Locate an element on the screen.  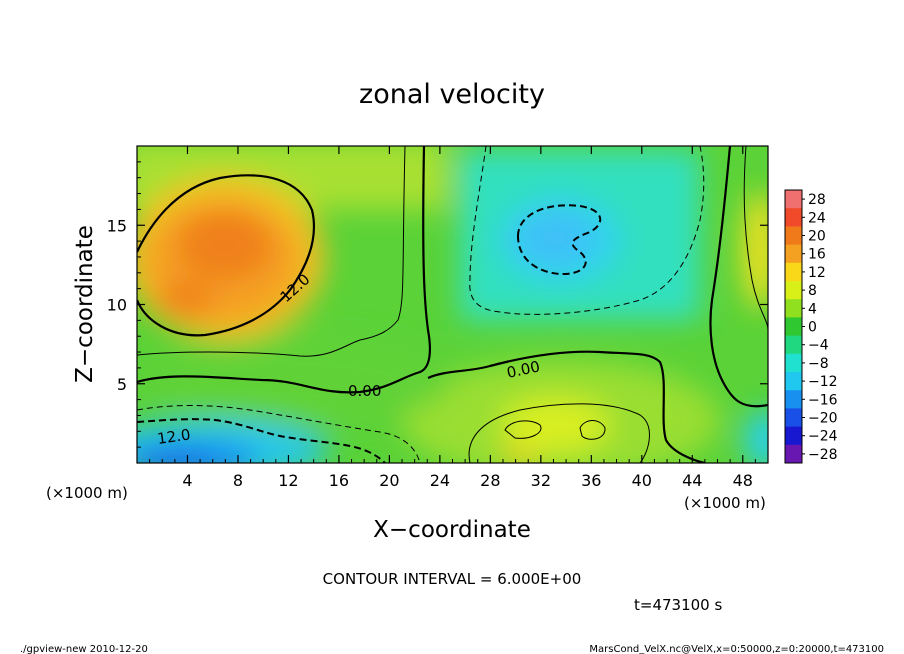
colorbar-label: 12 is located at coordinates (817, 273).